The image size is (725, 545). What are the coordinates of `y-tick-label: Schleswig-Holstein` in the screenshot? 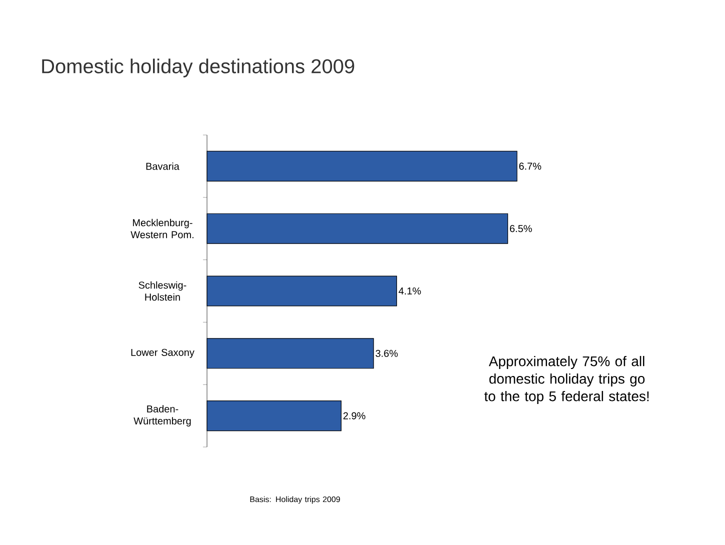 It's located at (162, 291).